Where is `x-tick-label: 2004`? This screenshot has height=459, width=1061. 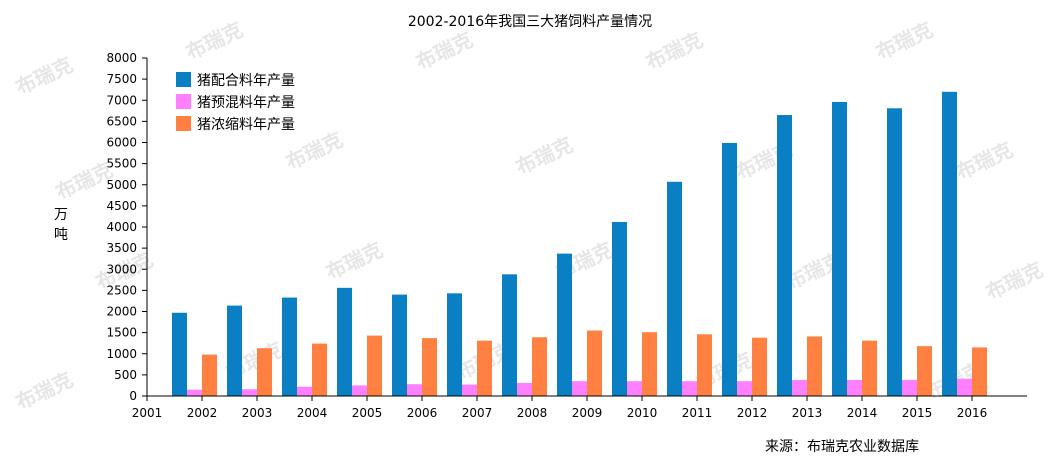 x-tick-label: 2004 is located at coordinates (312, 413).